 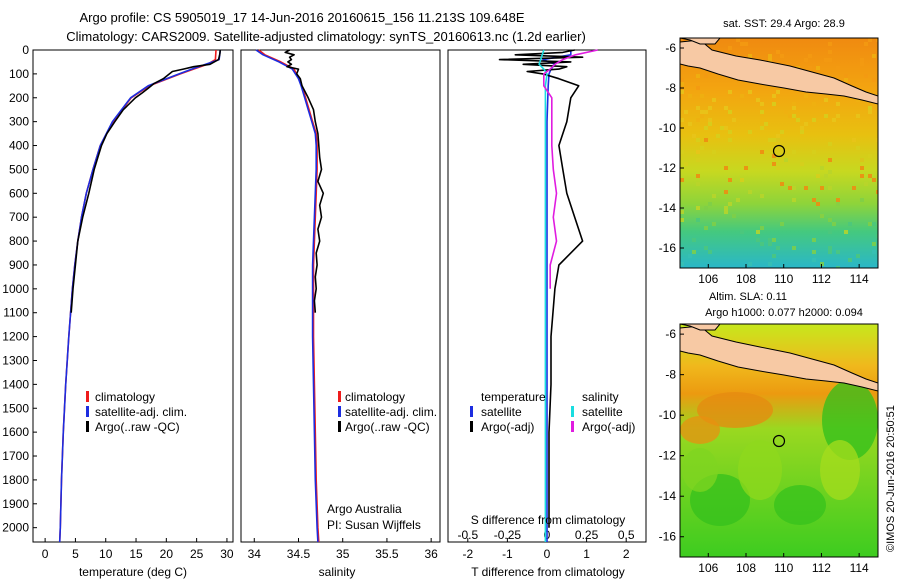 I want to click on sla-map-axes: 106 108 110 112 114 -6 -8 -10 -12 -14 -16, so click(x=764, y=451).